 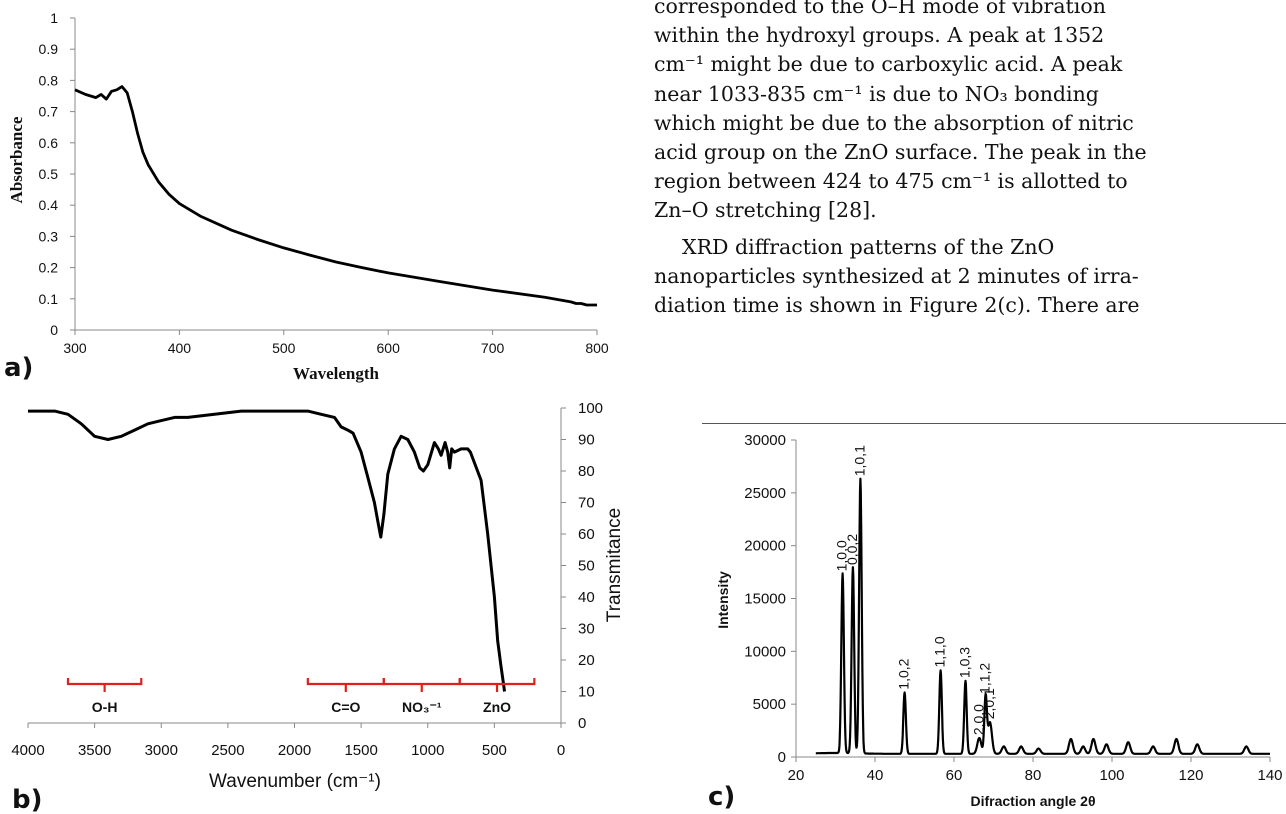 I want to click on peak-label: 0,0,2, so click(x=852, y=549).